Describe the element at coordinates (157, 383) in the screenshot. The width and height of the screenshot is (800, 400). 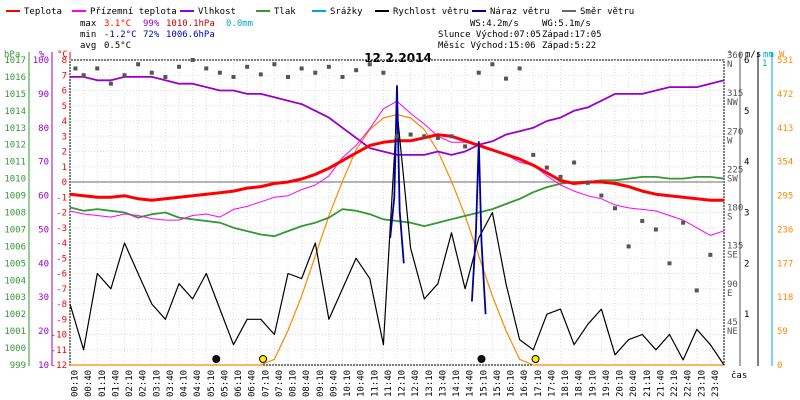
I see `x-tick-label: 03:10` at that location.